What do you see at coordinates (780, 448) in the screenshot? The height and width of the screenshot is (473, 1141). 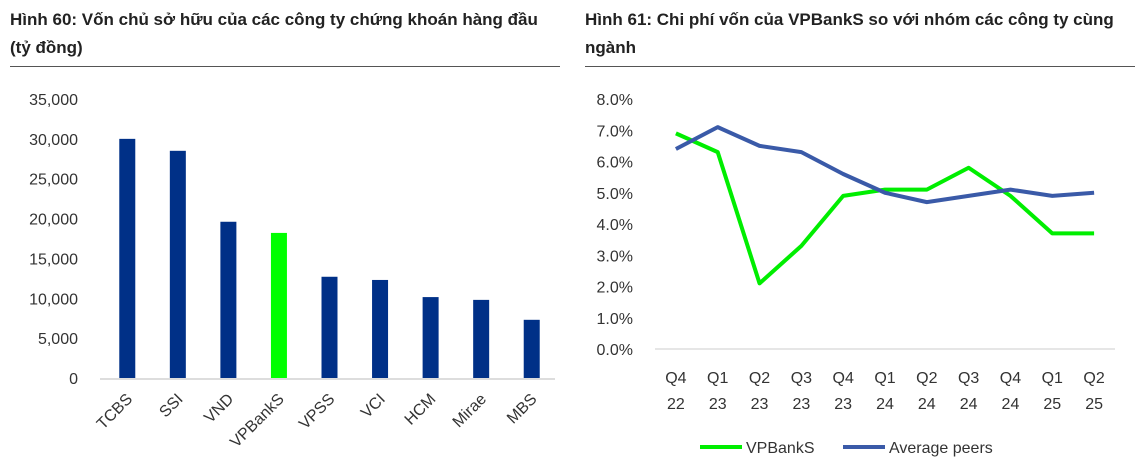 I see `legend-label: VPBankS` at bounding box center [780, 448].